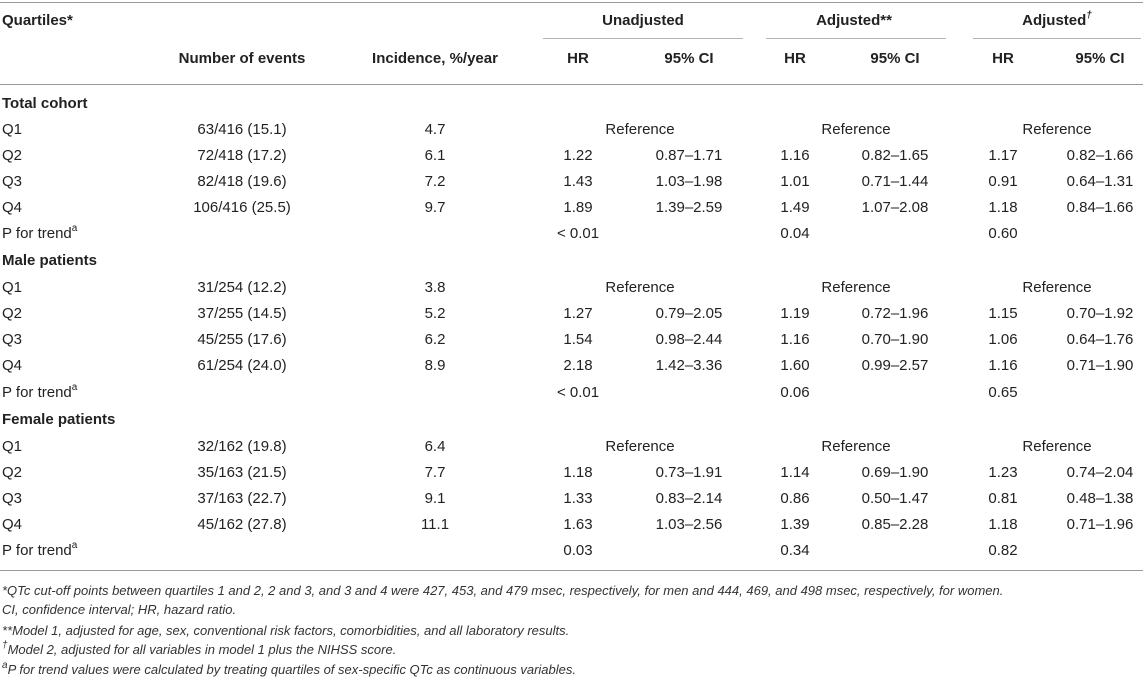 This screenshot has height=682, width=1143. Describe the element at coordinates (1003, 58) in the screenshot. I see `header-adjusted2-hr: HR` at that location.